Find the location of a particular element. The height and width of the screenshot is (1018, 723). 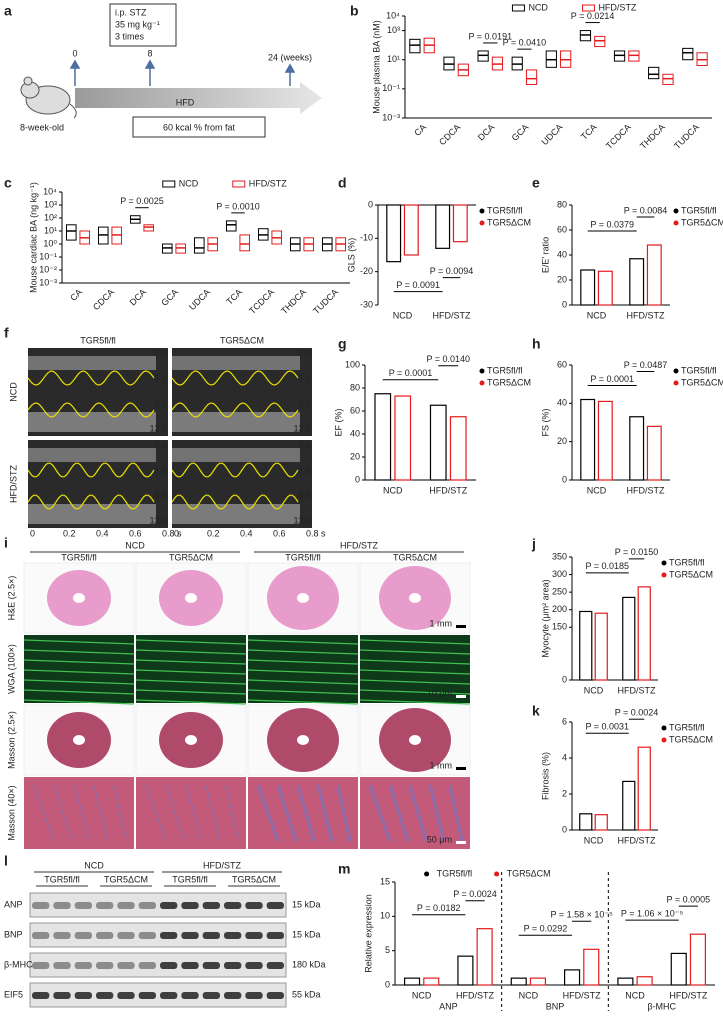

y-tick-label: 250 is located at coordinates (559, 592).